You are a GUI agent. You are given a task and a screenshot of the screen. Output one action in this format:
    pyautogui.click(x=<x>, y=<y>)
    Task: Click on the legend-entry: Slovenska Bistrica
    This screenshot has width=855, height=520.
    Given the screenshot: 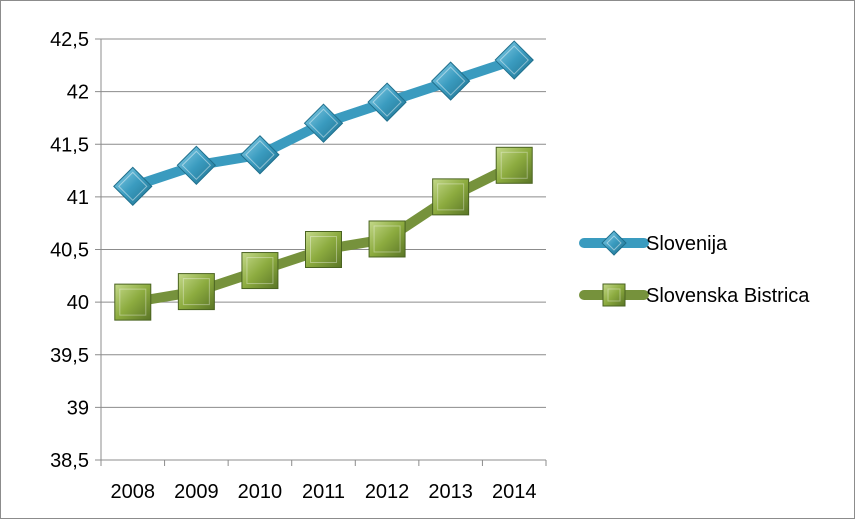 What is the action you would take?
    pyautogui.click(x=694, y=295)
    